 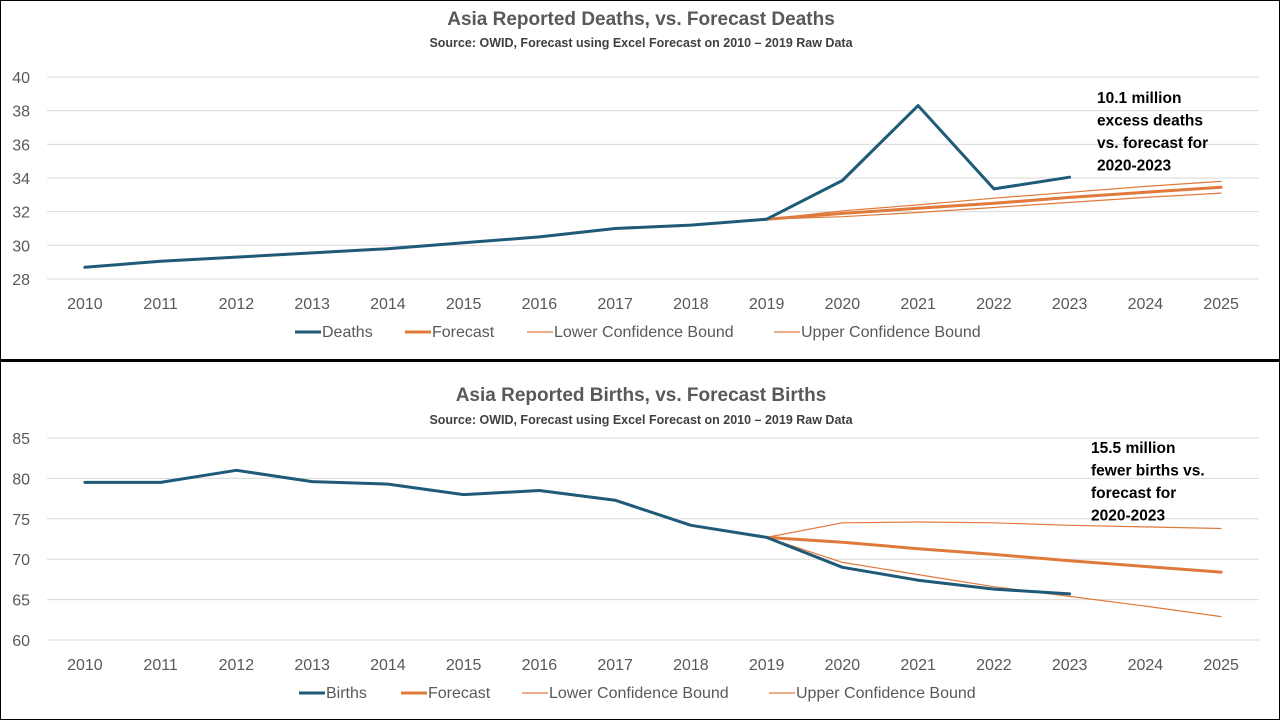 What do you see at coordinates (21, 520) in the screenshot?
I see `y-tick-label: 75` at bounding box center [21, 520].